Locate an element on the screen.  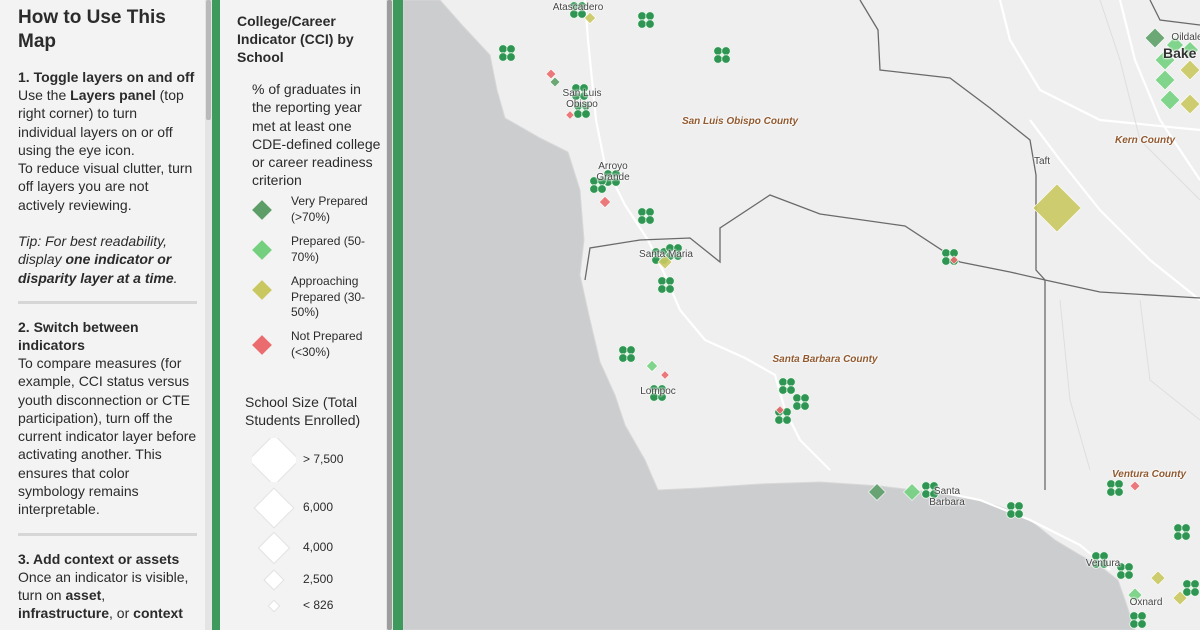
legend-label: Very Prepared (>70%) is located at coordinates (329, 209).